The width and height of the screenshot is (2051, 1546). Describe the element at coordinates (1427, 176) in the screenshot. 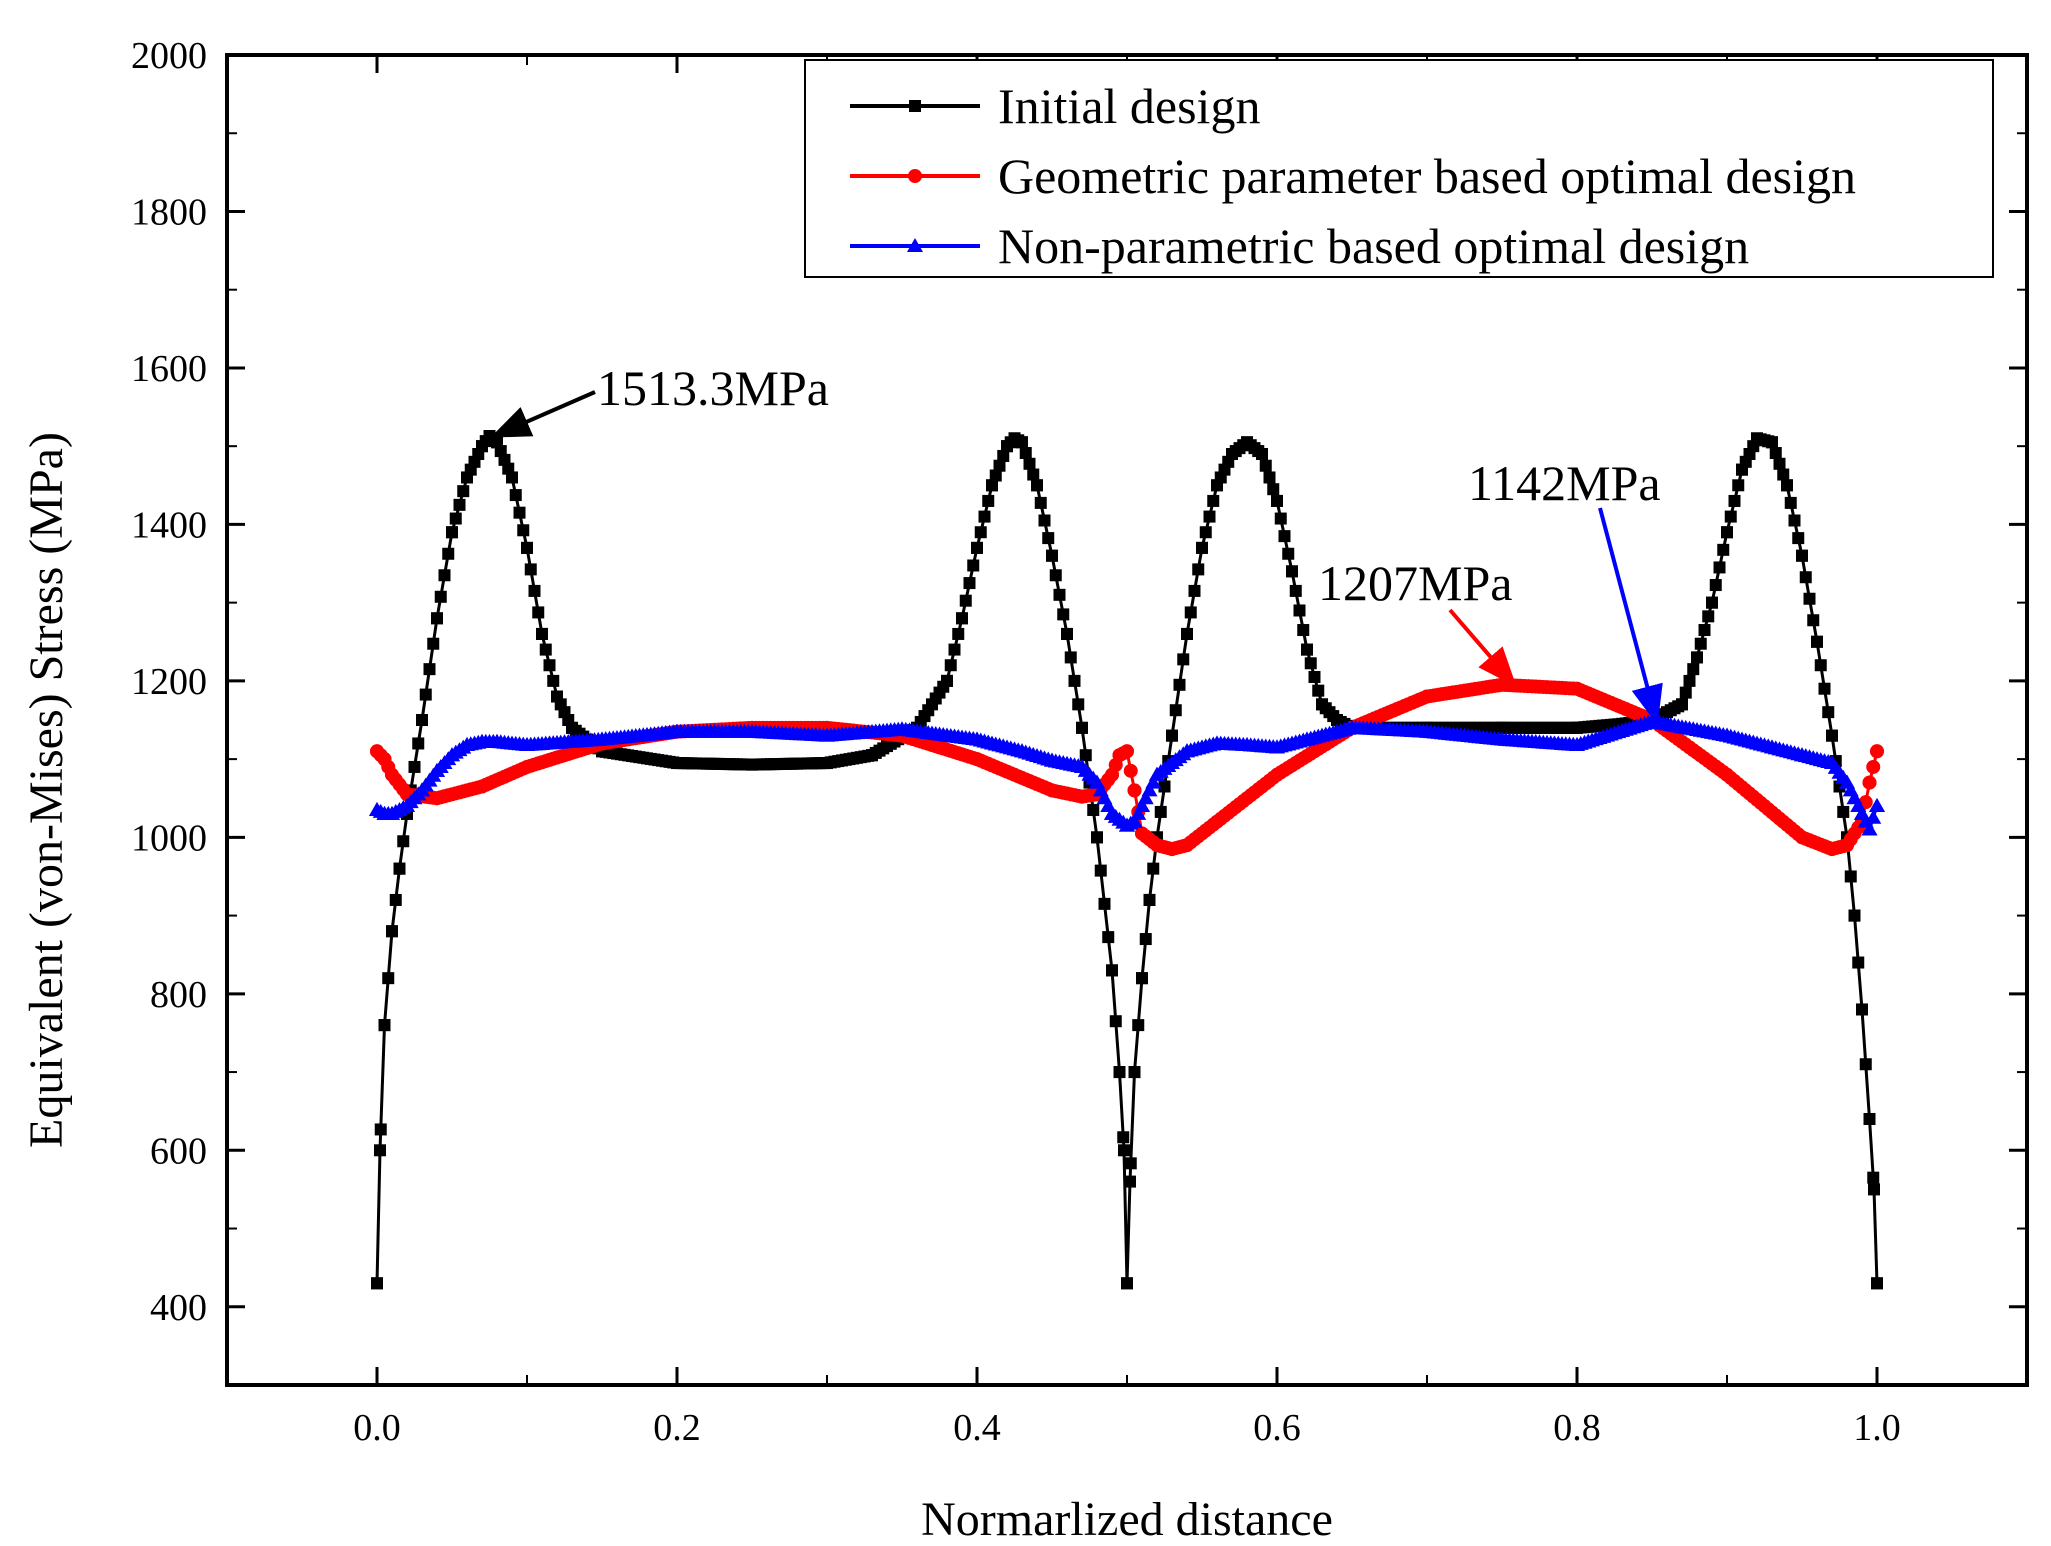

I see `legend-label: Geometric parameter based optimal design` at that location.